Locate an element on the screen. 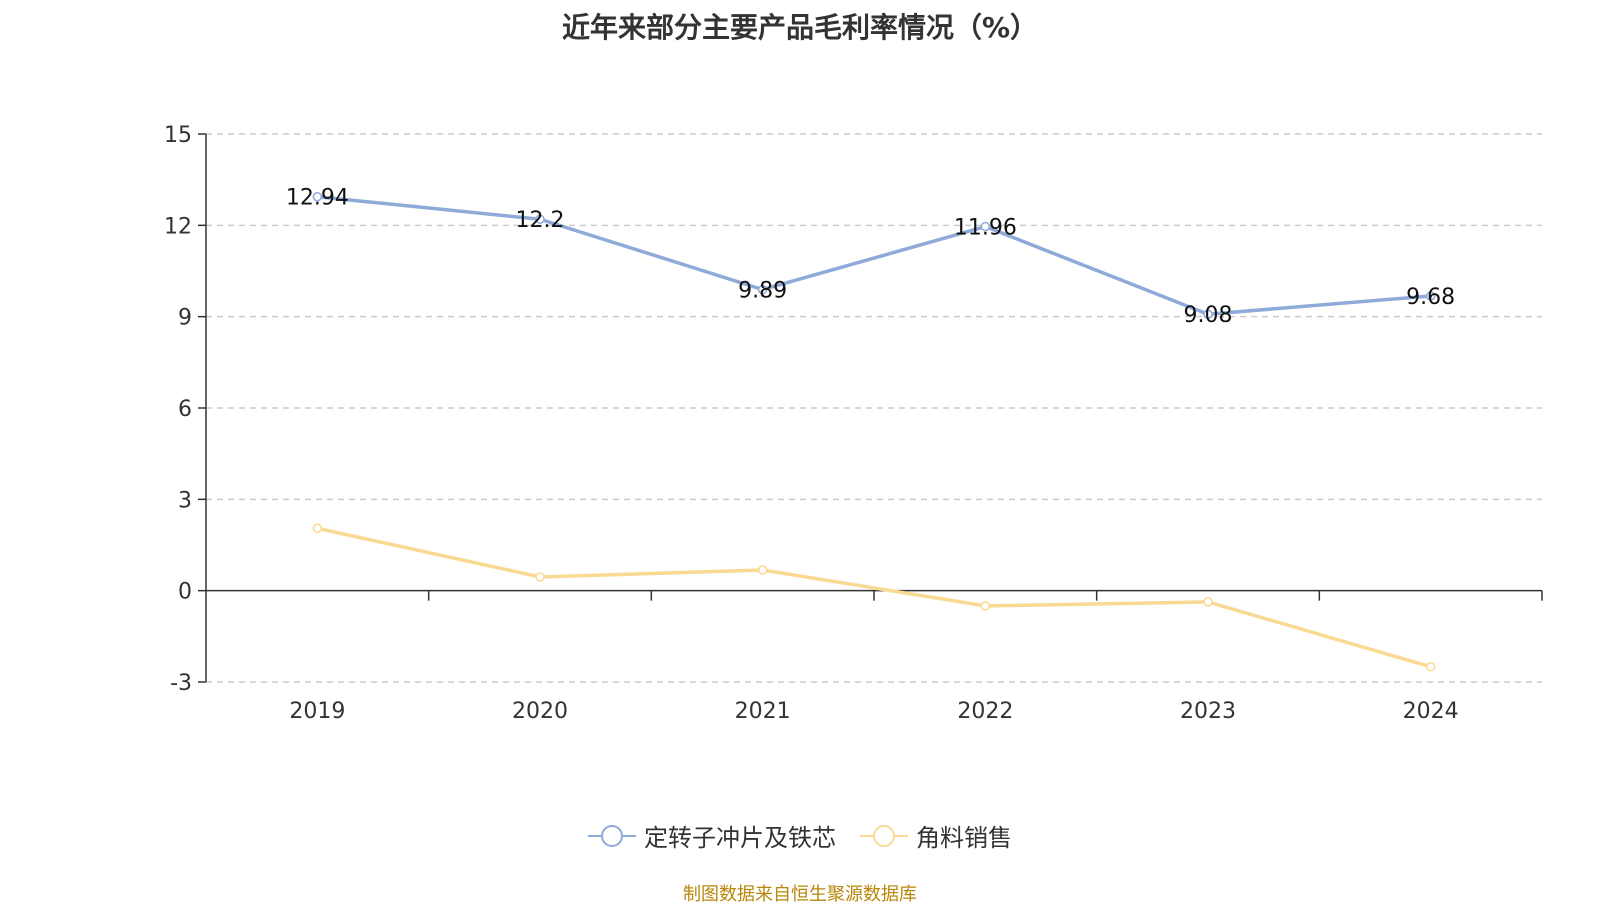 This screenshot has height=906, width=1600. legend-item-series-0: 定转子冲片及铁芯 is located at coordinates (712, 835).